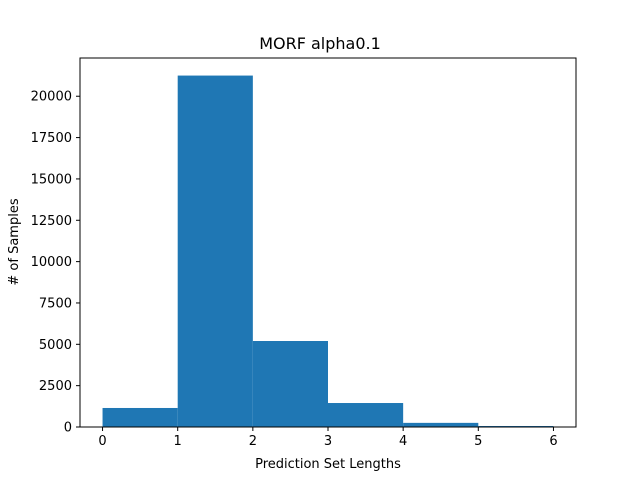  Describe the element at coordinates (553, 441) in the screenshot. I see `x-tick-label: 6` at that location.